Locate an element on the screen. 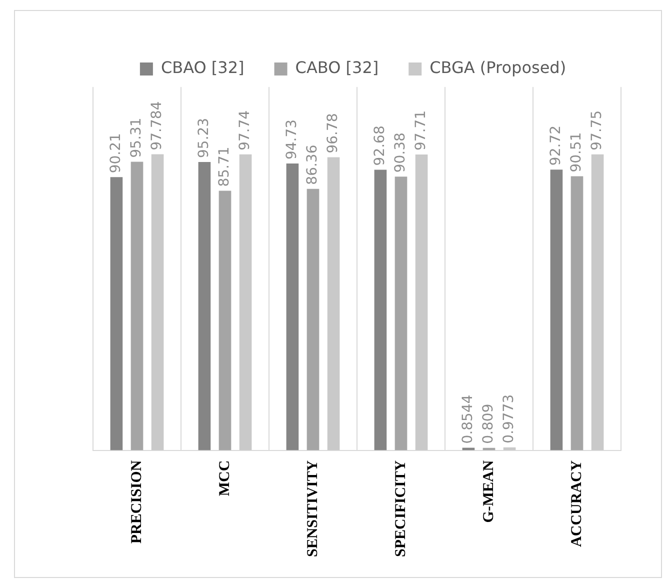 The image size is (669, 582). legend-label: CBAO [32] is located at coordinates (202, 68).